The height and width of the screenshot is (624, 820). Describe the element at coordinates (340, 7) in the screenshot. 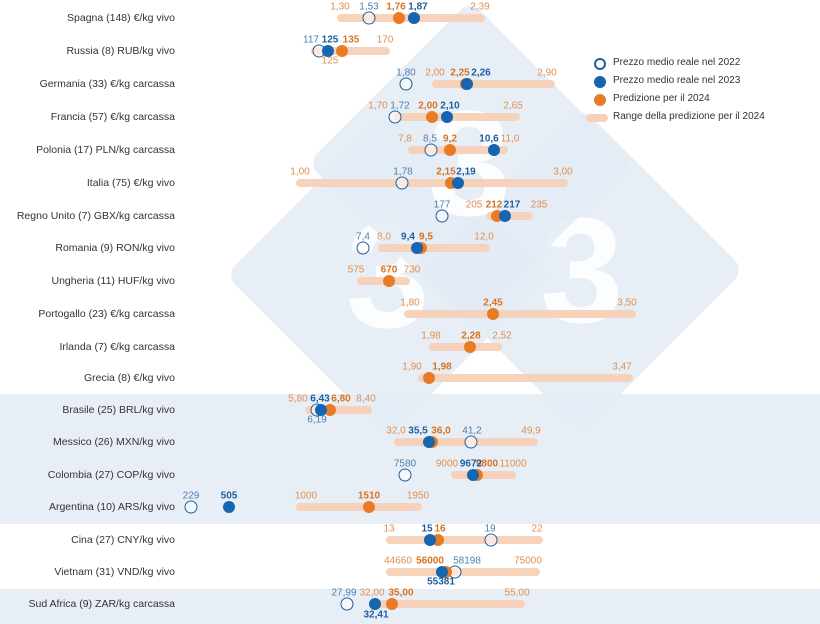

I see `range-min-label: 1,30` at that location.